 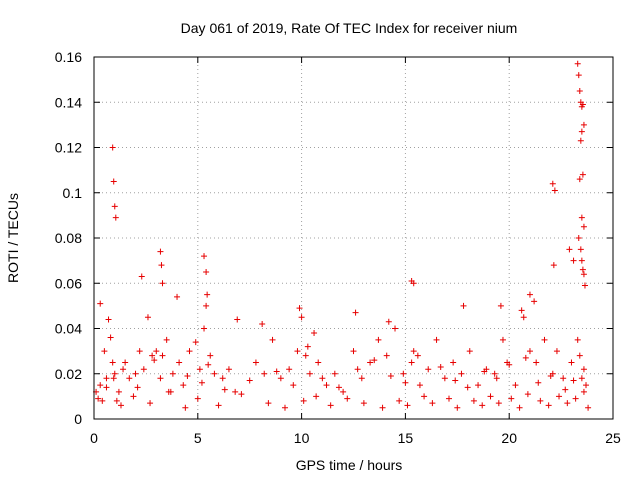 I want to click on x-tick-label: 0, so click(x=94, y=438).